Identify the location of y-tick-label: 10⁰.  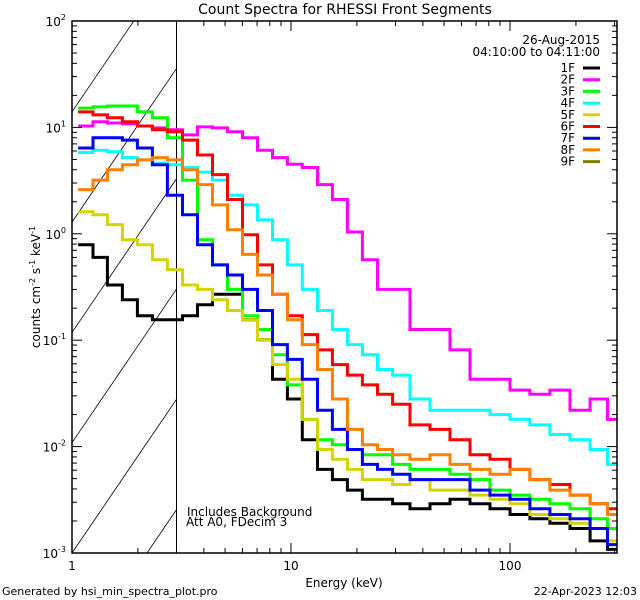
(56, 234).